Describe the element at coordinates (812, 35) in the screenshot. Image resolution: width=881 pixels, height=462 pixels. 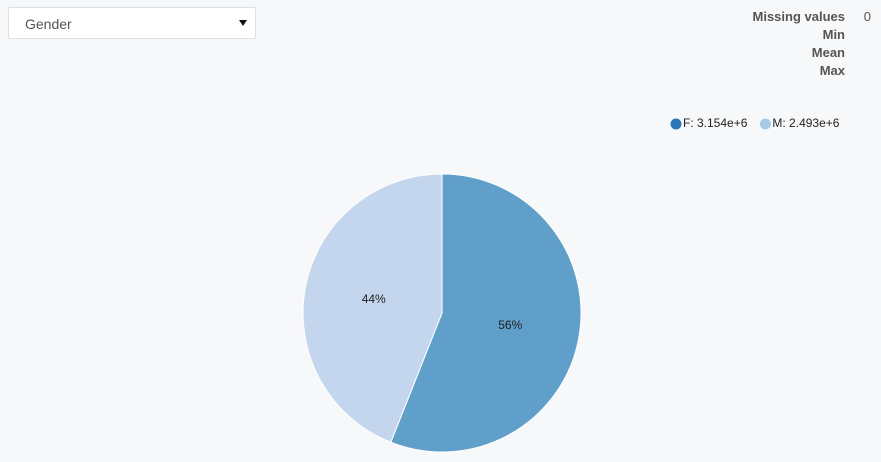
I see `stat-row: Min` at that location.